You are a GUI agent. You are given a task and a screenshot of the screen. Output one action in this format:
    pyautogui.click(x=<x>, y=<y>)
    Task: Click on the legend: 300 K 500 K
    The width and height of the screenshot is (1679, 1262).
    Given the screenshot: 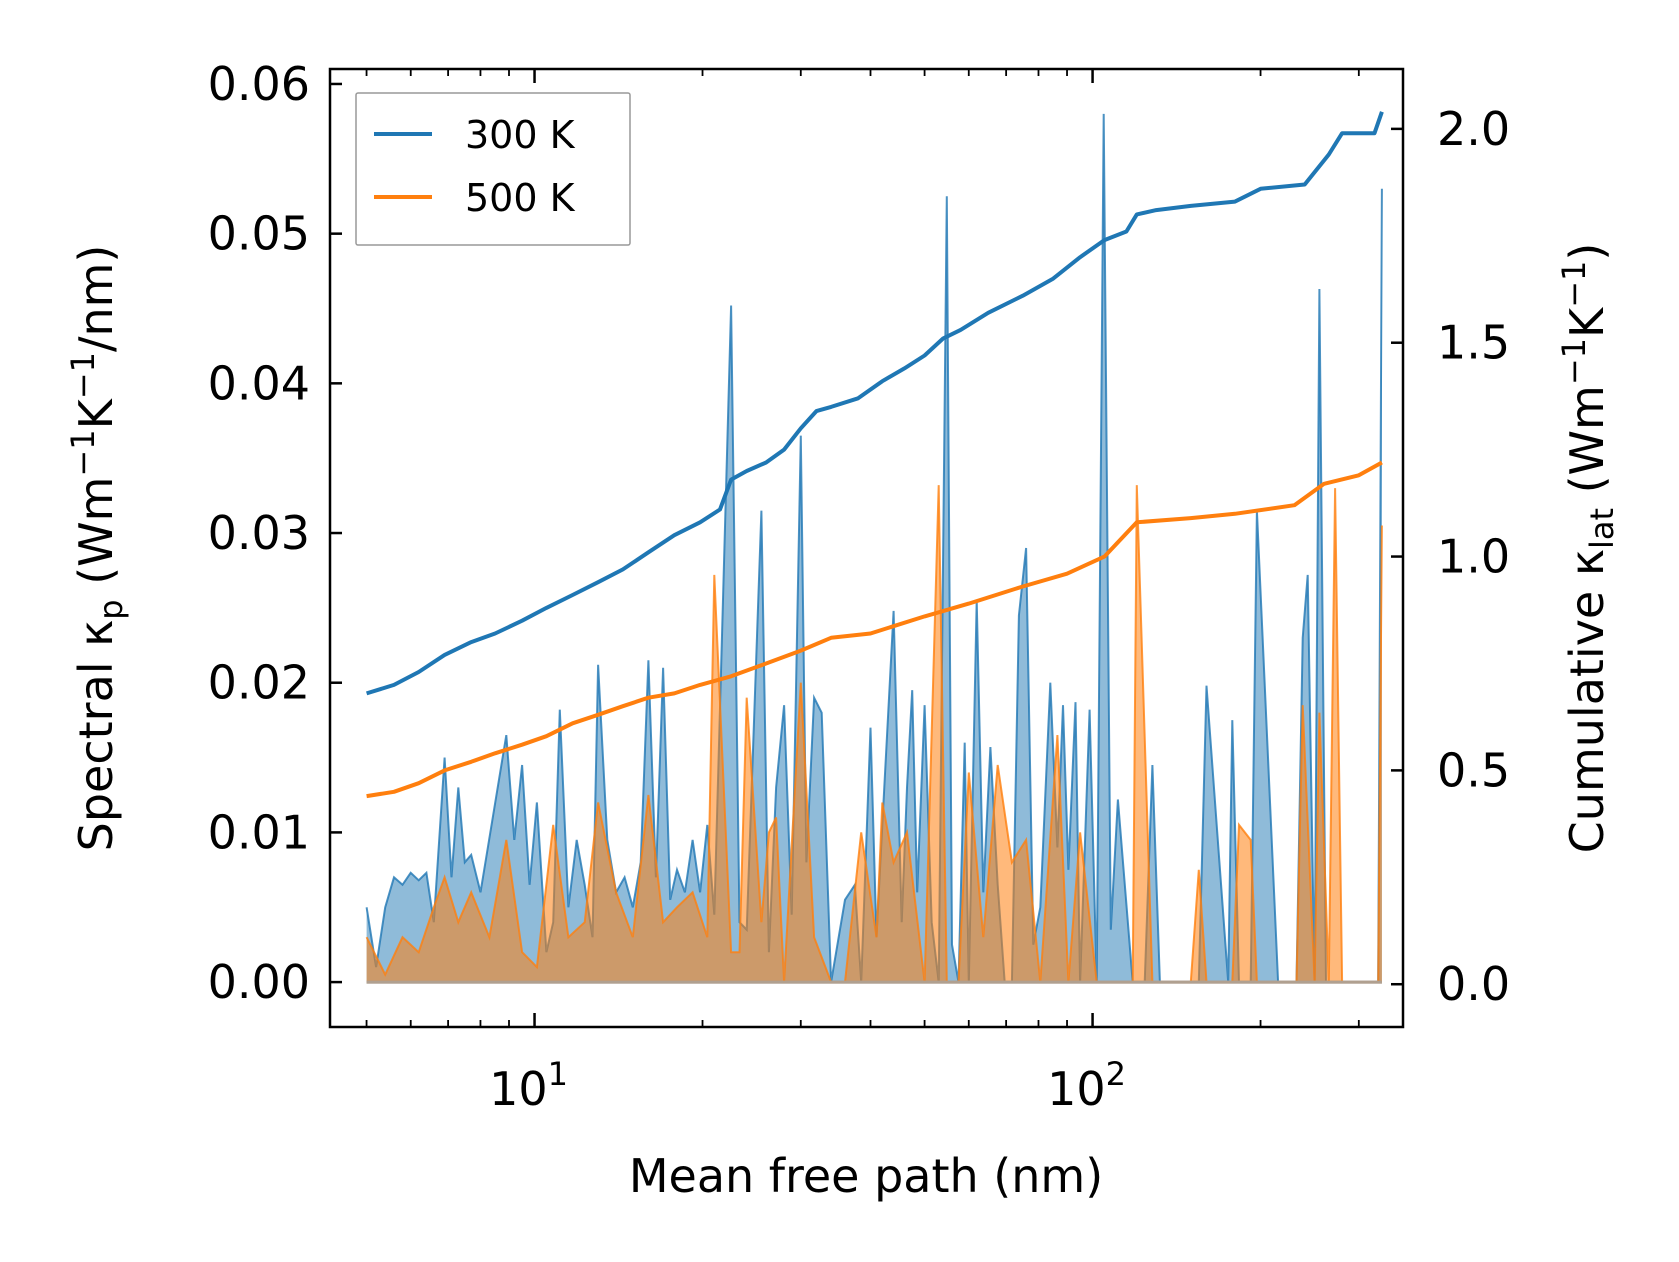 What is the action you would take?
    pyautogui.click(x=493, y=169)
    